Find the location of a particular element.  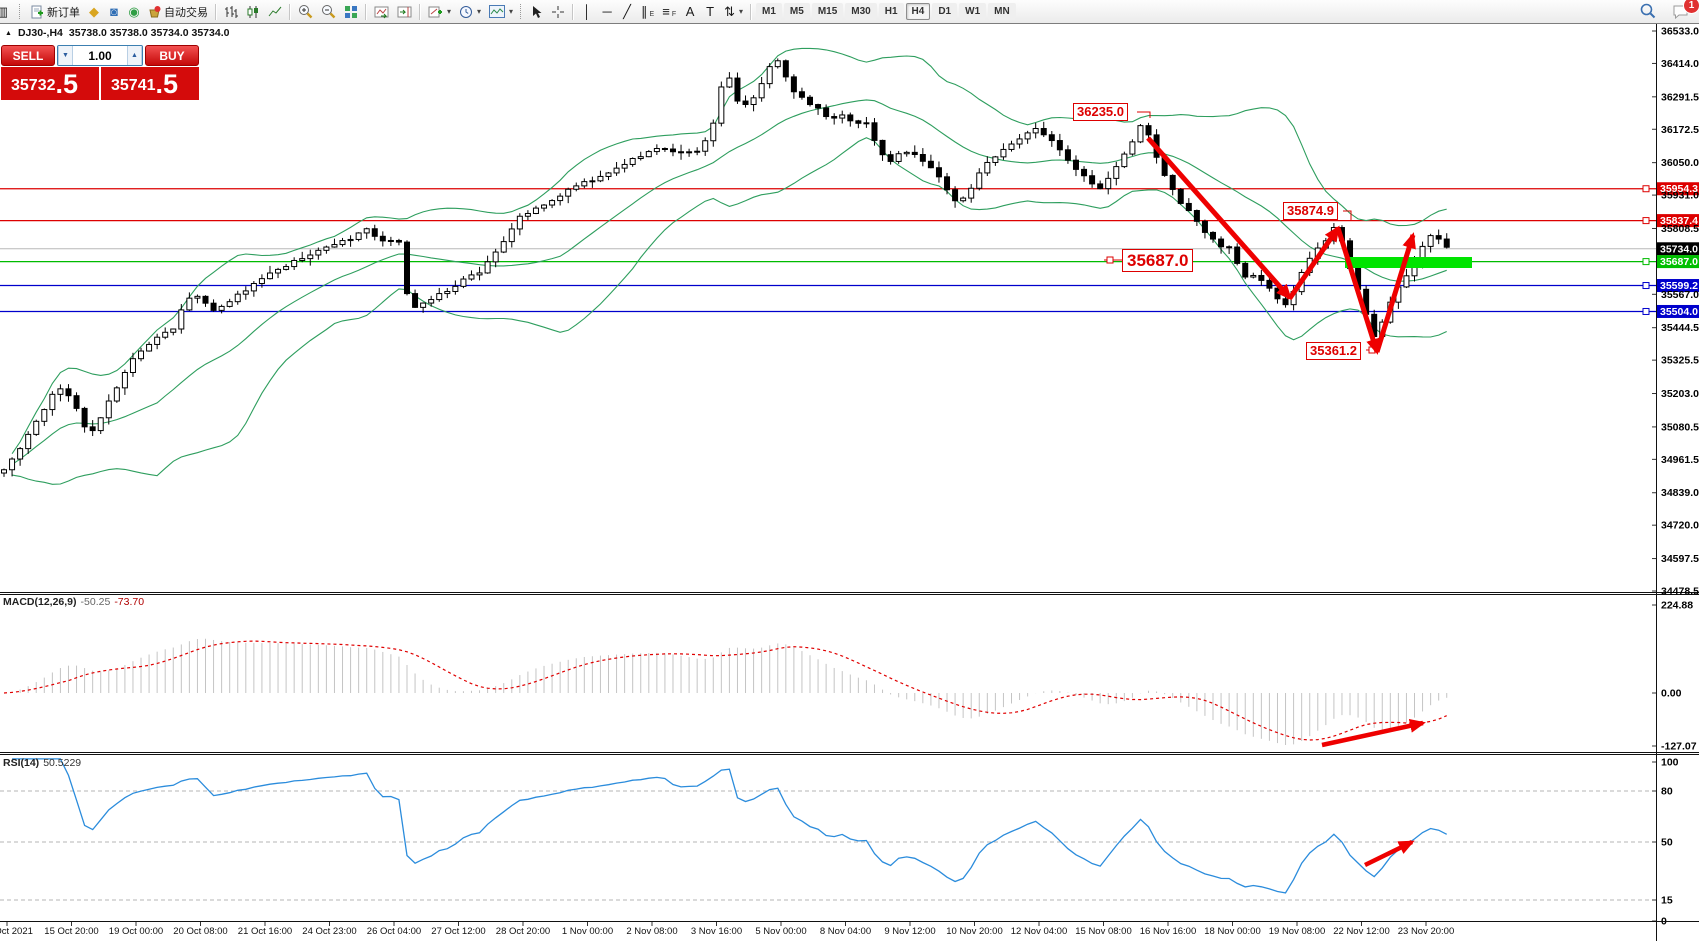

macd-histogram is located at coordinates (729, 691).